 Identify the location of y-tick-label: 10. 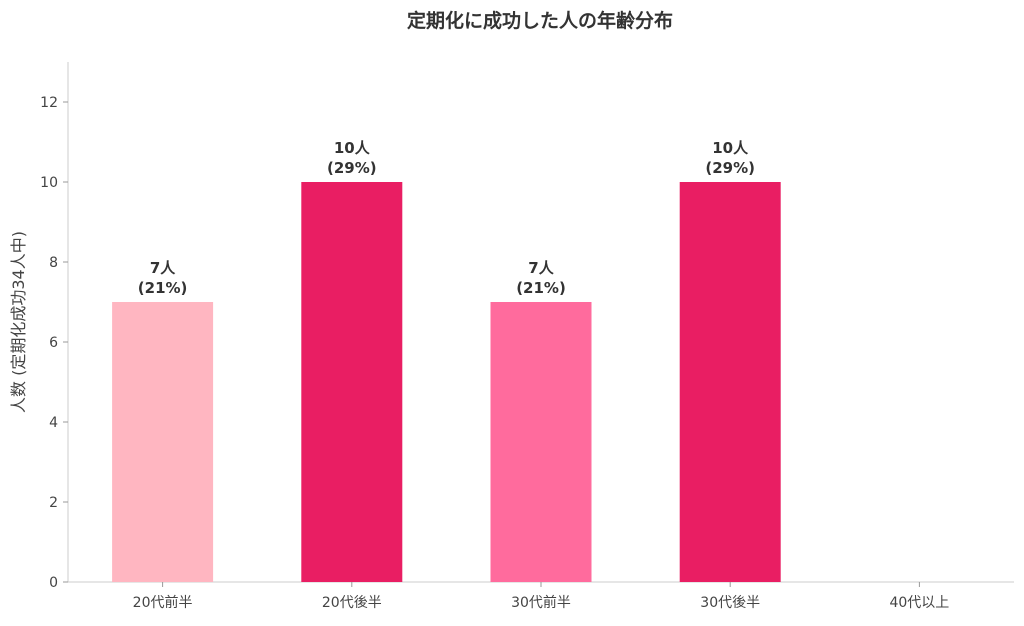
(49, 183).